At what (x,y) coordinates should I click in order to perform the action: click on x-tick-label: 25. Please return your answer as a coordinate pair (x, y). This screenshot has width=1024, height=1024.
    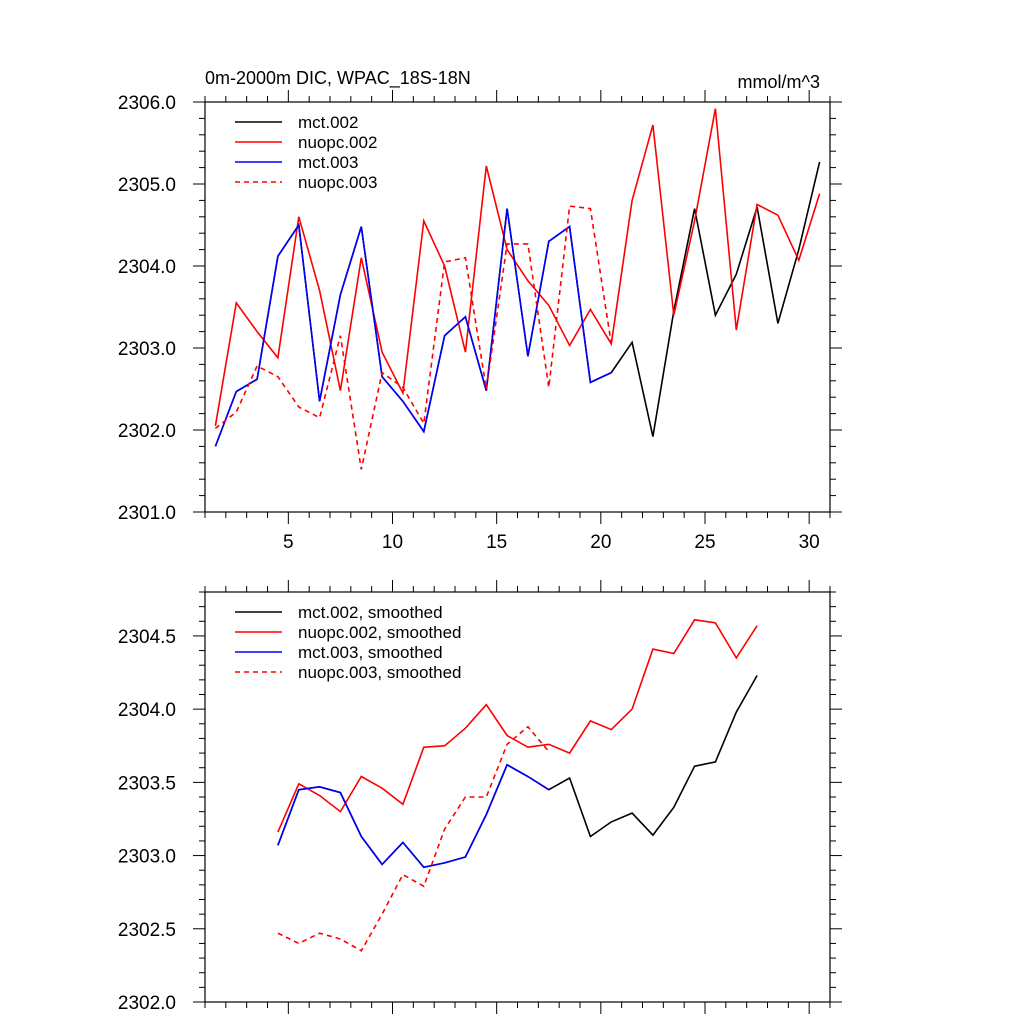
    Looking at the image, I should click on (704, 542).